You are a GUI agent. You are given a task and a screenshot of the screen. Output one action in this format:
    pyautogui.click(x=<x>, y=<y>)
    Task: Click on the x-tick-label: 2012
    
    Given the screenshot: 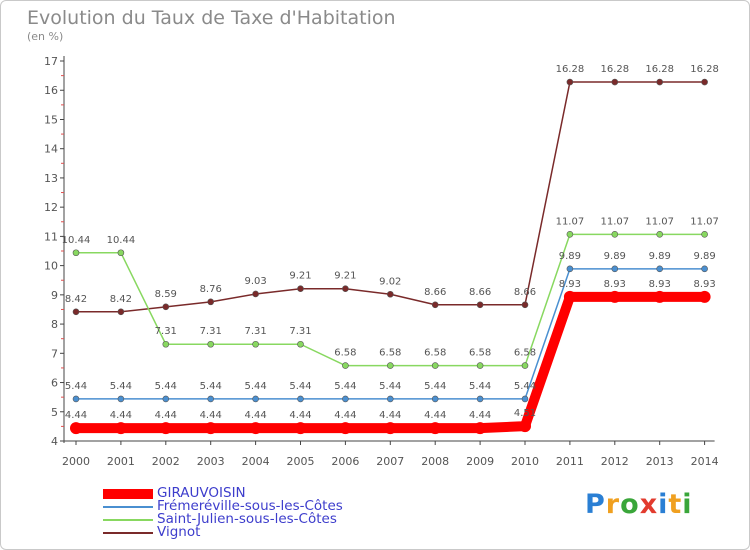 What is the action you would take?
    pyautogui.click(x=615, y=461)
    